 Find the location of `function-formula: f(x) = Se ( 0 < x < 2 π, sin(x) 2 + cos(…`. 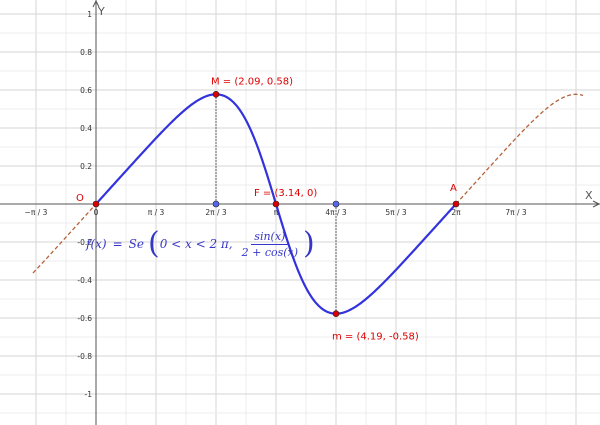

function-formula: f(x) = Se ( 0 < x < 2 π, sin(x) 2 + cos(… is located at coordinates (200, 244).